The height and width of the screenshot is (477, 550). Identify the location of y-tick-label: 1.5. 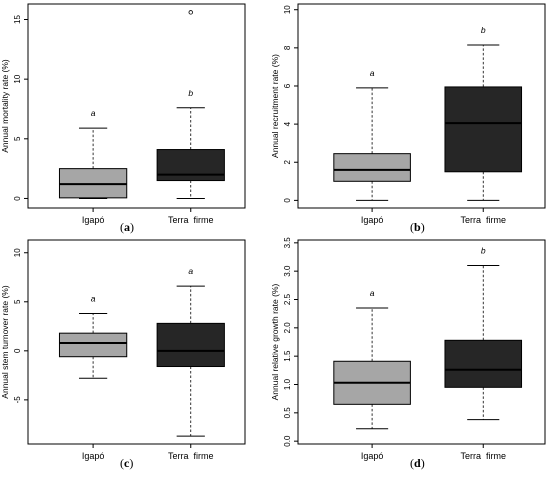
(287, 356).